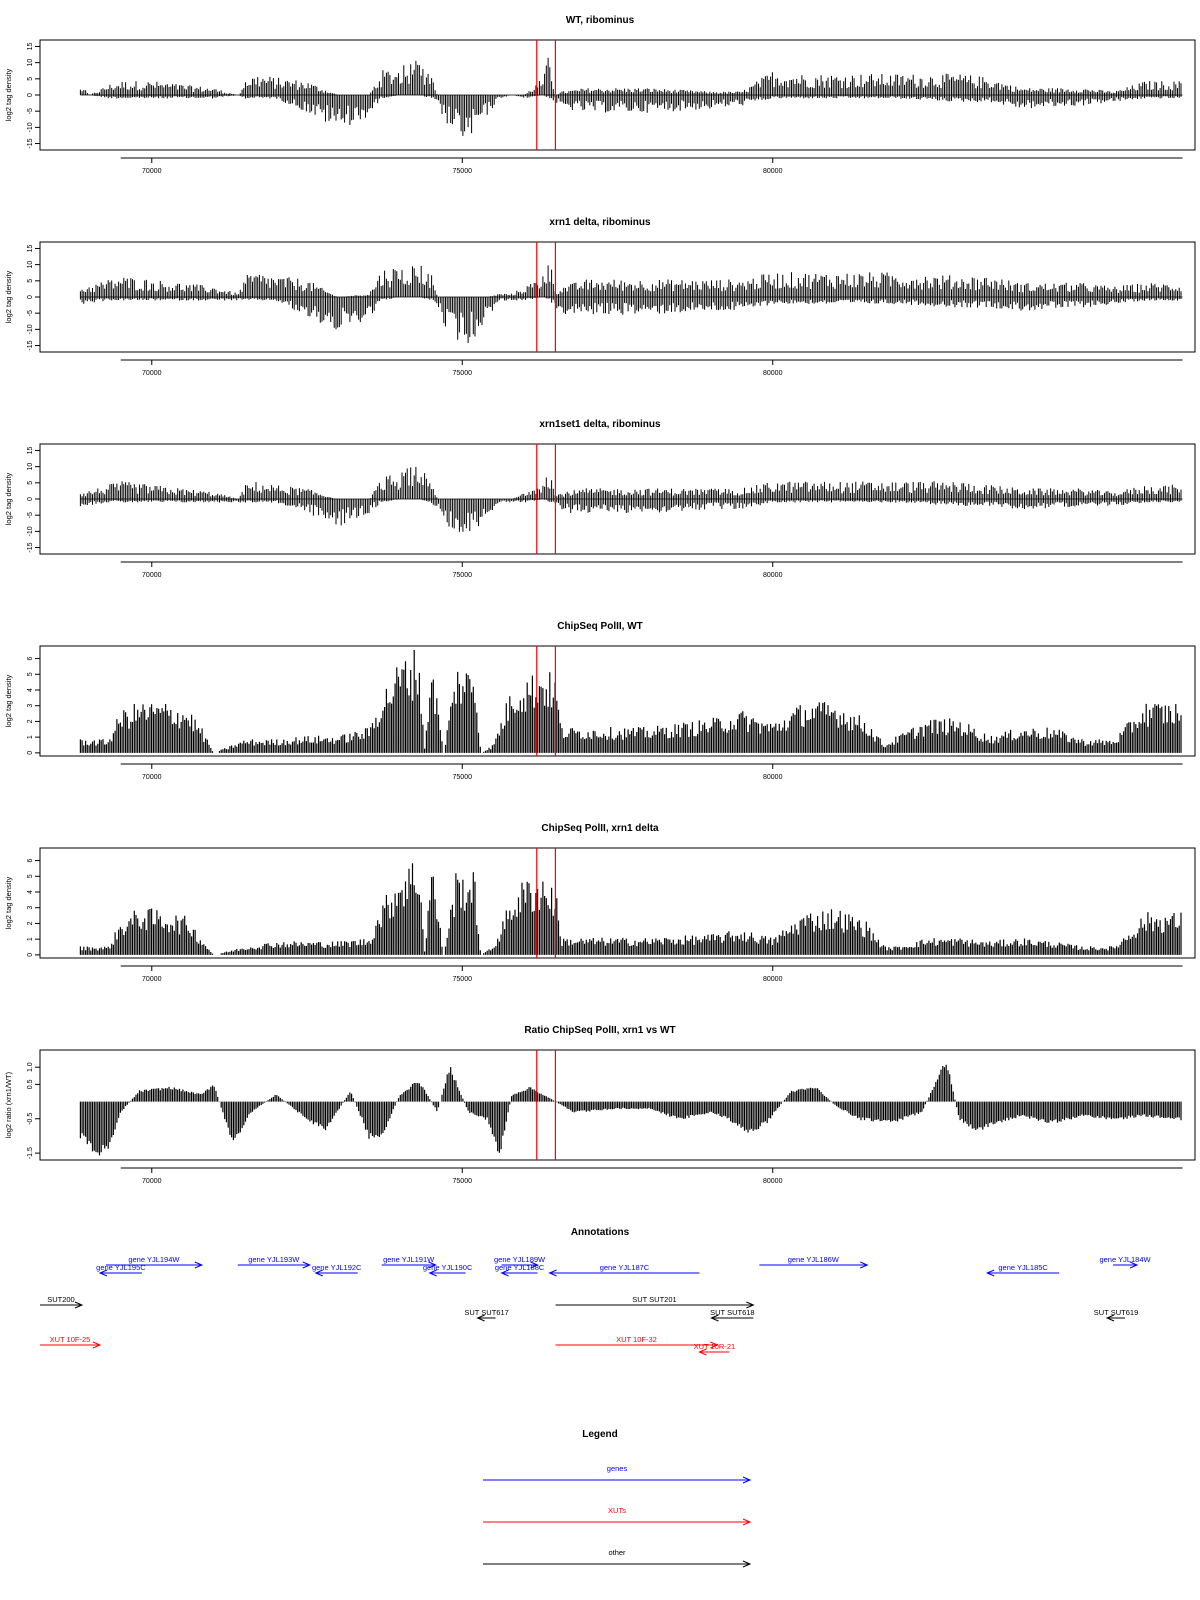  Describe the element at coordinates (600, 828) in the screenshot. I see `panel-title: ChipSeq PolII, xrn1 delta` at that location.